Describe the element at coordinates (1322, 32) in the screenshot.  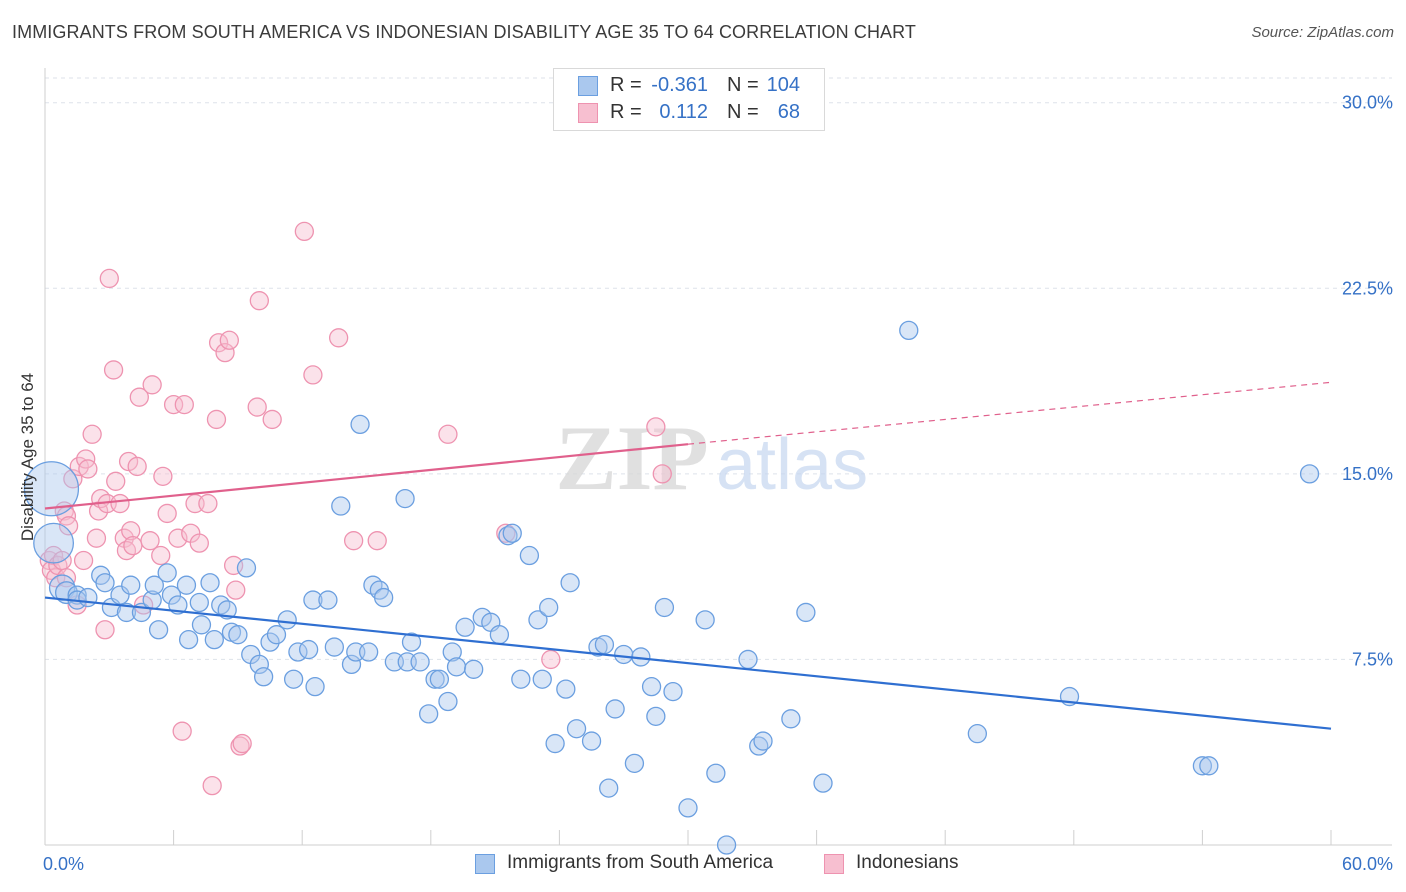
I see `source-credit: Source: ZipAtlas.com` at that location.